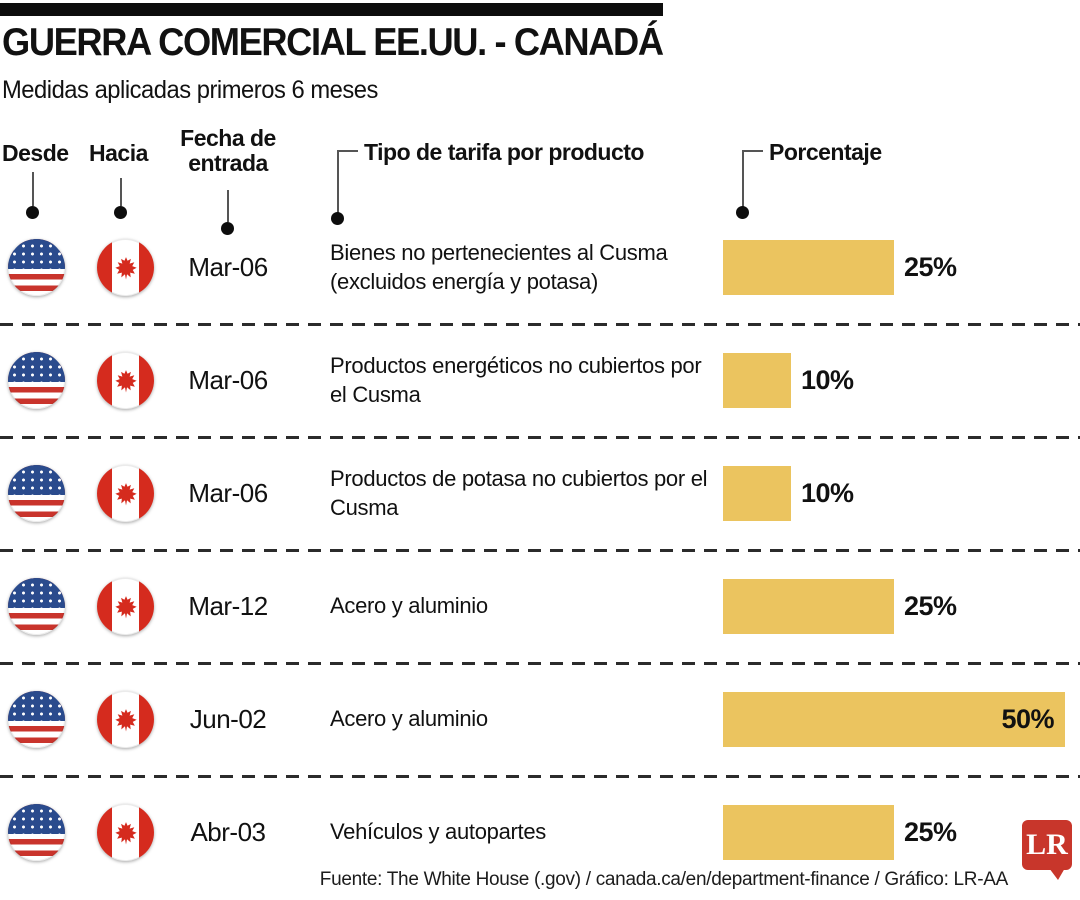 This screenshot has width=1080, height=900. What do you see at coordinates (333, 42) in the screenshot?
I see `page-title: GUERRA COMERCIAL EE.UU. - CANADÁ` at bounding box center [333, 42].